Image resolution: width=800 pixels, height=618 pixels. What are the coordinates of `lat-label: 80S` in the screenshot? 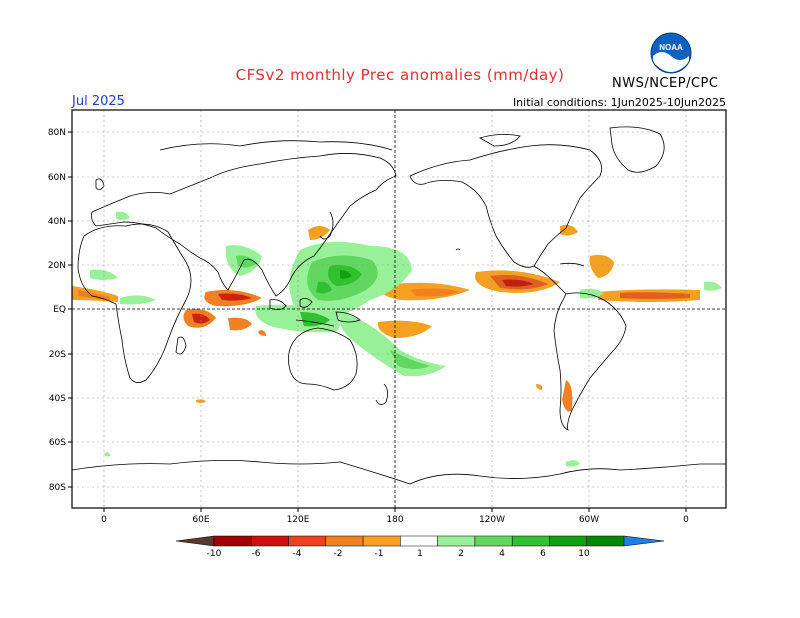 It's located at (57, 488).